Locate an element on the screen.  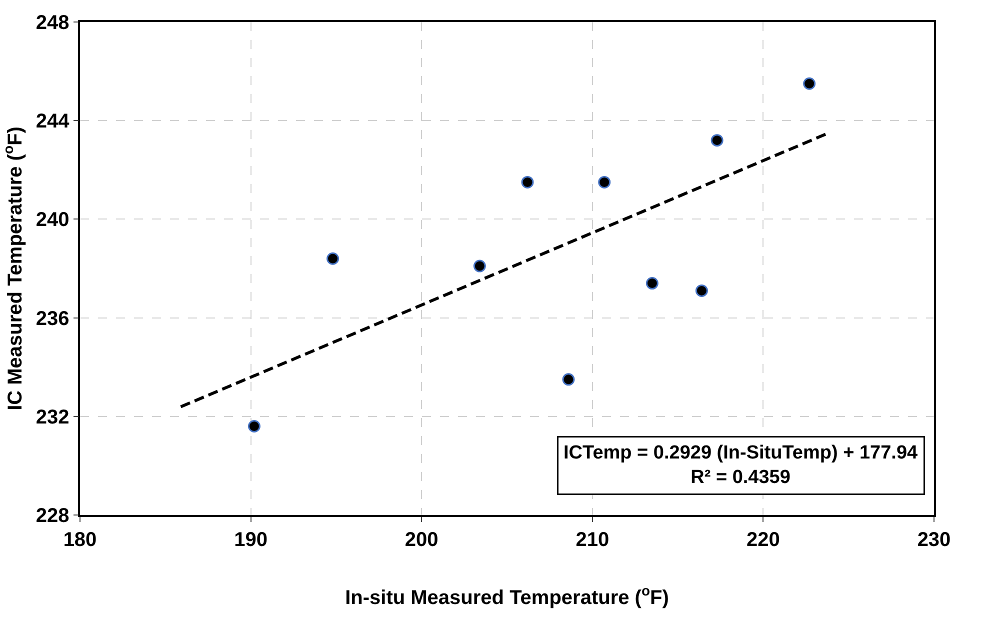
x-axis-title: In-situ Measured Temperature ($^{o}$F) is located at coordinates (507, 595).